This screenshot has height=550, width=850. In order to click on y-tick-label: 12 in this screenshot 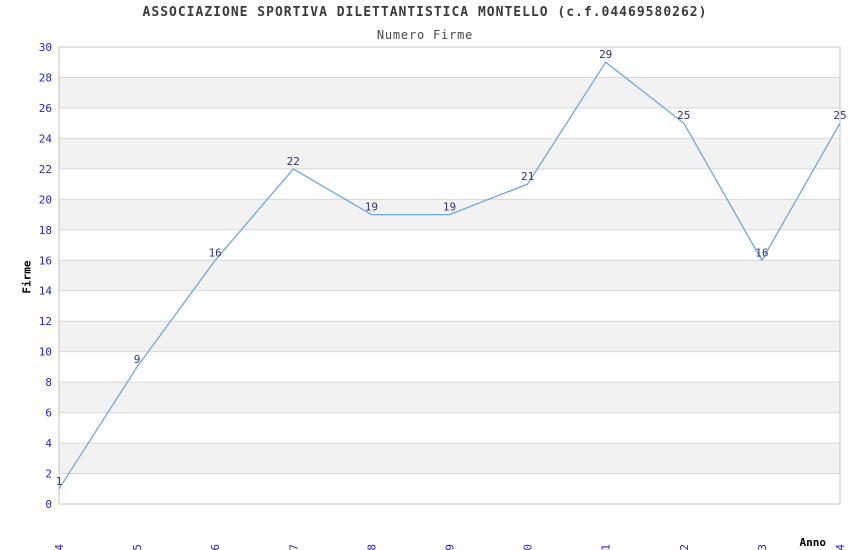, I will do `click(45, 321)`.